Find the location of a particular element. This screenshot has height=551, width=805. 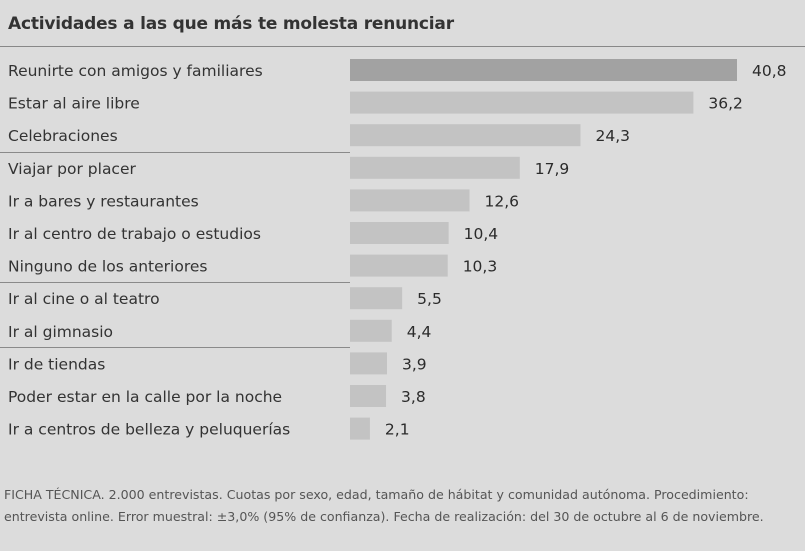

value-label: 17,9 is located at coordinates (552, 169).